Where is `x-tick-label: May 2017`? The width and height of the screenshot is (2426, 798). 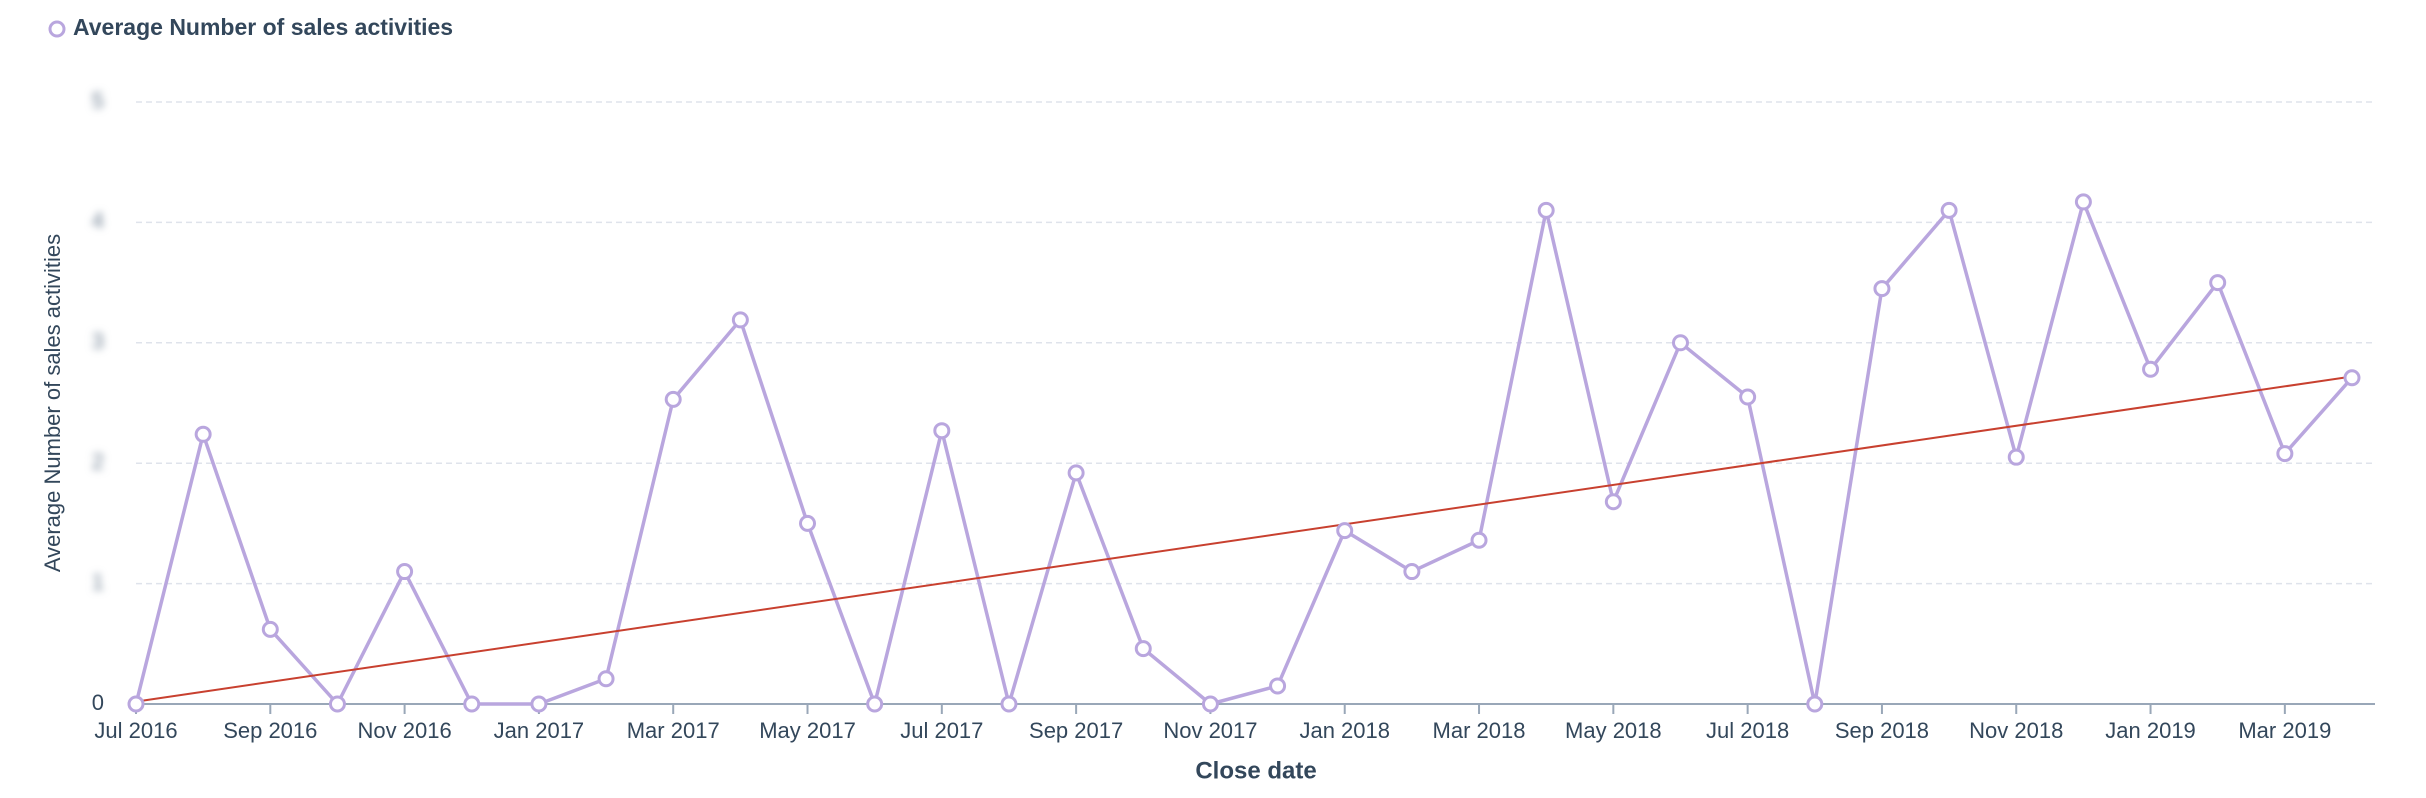 x-tick-label: May 2017 is located at coordinates (807, 730).